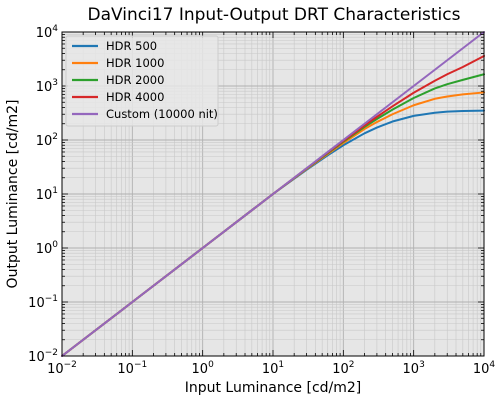 Image resolution: width=500 pixels, height=402 pixels. I want to click on y-tick-label: 10³, so click(47, 86).